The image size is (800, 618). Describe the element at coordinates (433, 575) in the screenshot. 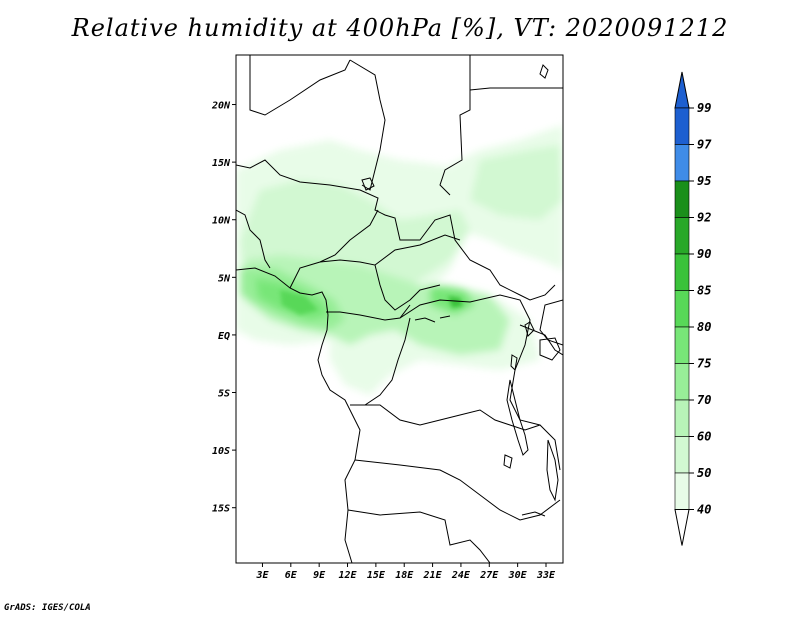

I see `lon-tick-label: 21E` at that location.